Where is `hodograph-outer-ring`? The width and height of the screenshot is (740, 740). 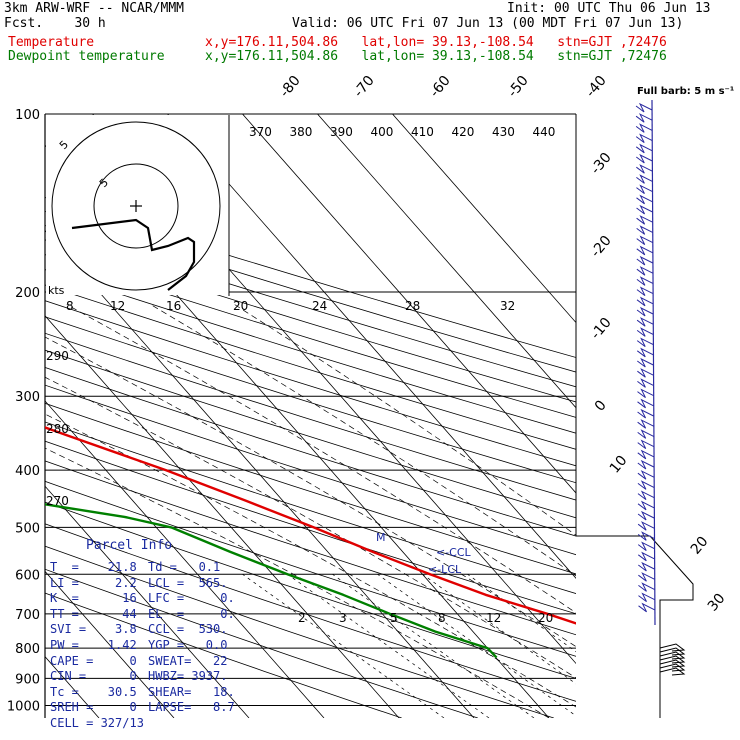
hodograph-outer-ring is located at coordinates (136, 206).